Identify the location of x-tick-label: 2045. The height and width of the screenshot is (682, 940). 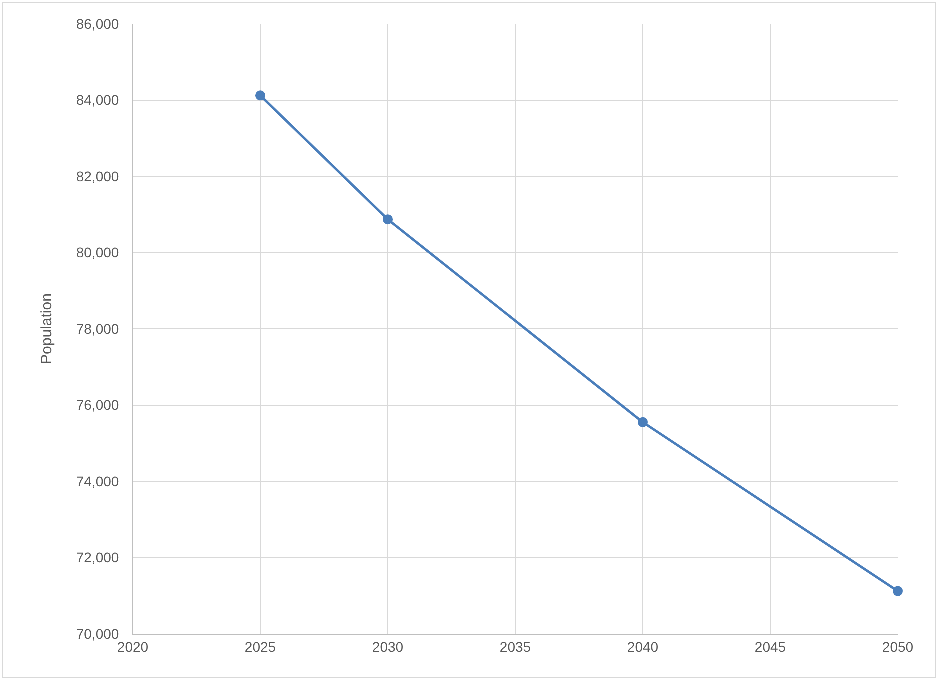
(770, 646).